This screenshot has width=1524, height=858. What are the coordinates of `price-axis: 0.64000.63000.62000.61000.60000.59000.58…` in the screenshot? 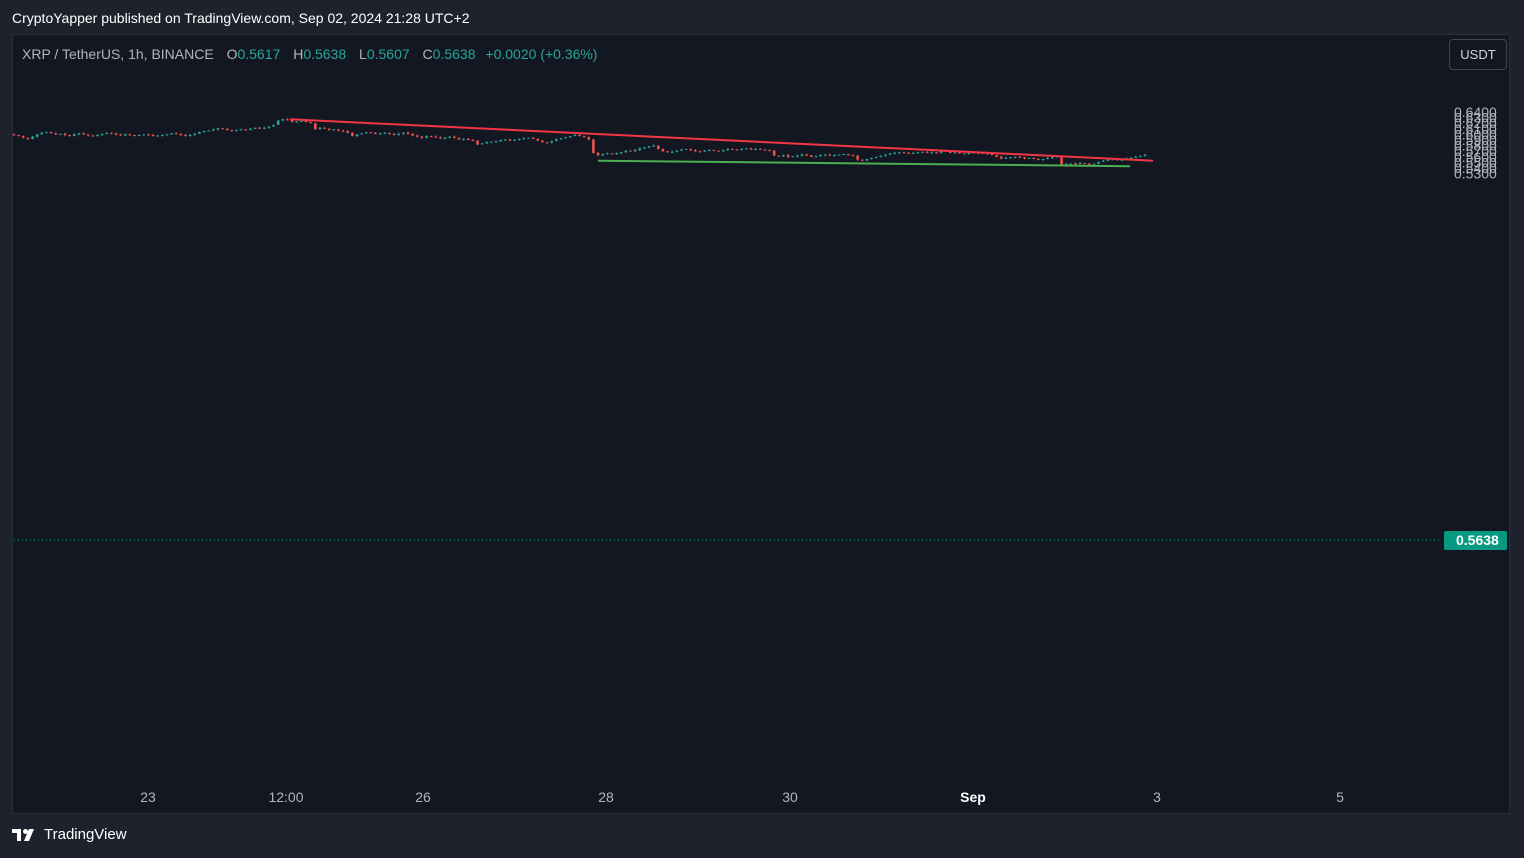 It's located at (1475, 143).